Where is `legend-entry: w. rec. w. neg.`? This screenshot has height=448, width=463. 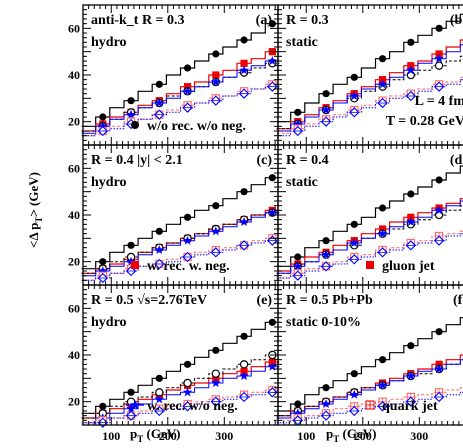
legend-entry: w. rec. w. neg. is located at coordinates (180, 266).